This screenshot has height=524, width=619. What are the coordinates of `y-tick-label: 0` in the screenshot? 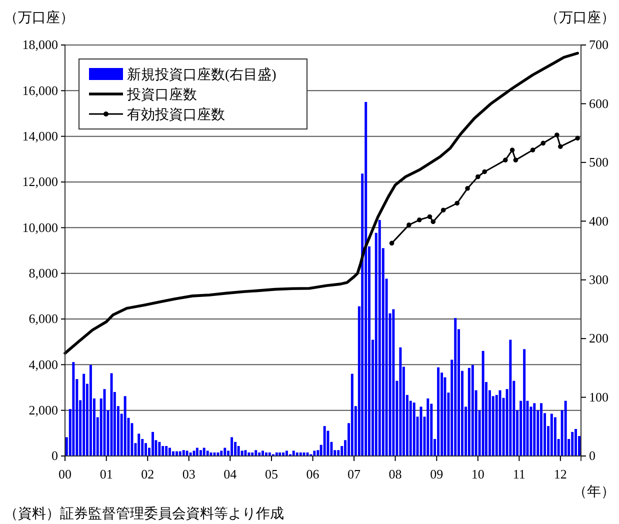 It's located at (55, 456).